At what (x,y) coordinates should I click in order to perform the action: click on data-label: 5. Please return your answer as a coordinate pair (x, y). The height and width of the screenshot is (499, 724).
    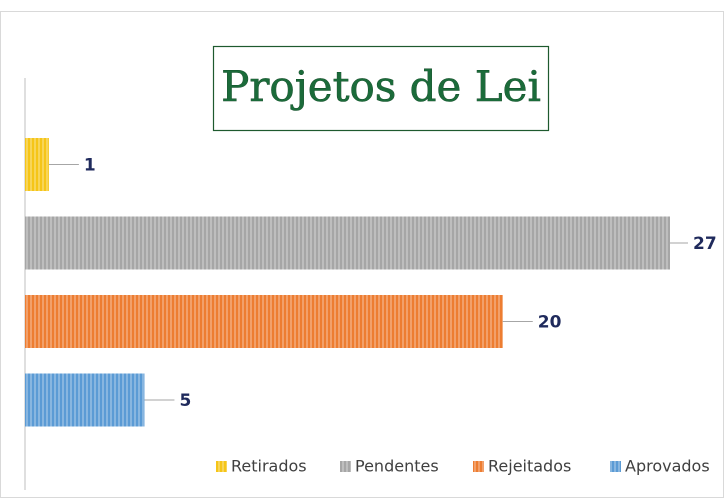
    Looking at the image, I should click on (185, 401).